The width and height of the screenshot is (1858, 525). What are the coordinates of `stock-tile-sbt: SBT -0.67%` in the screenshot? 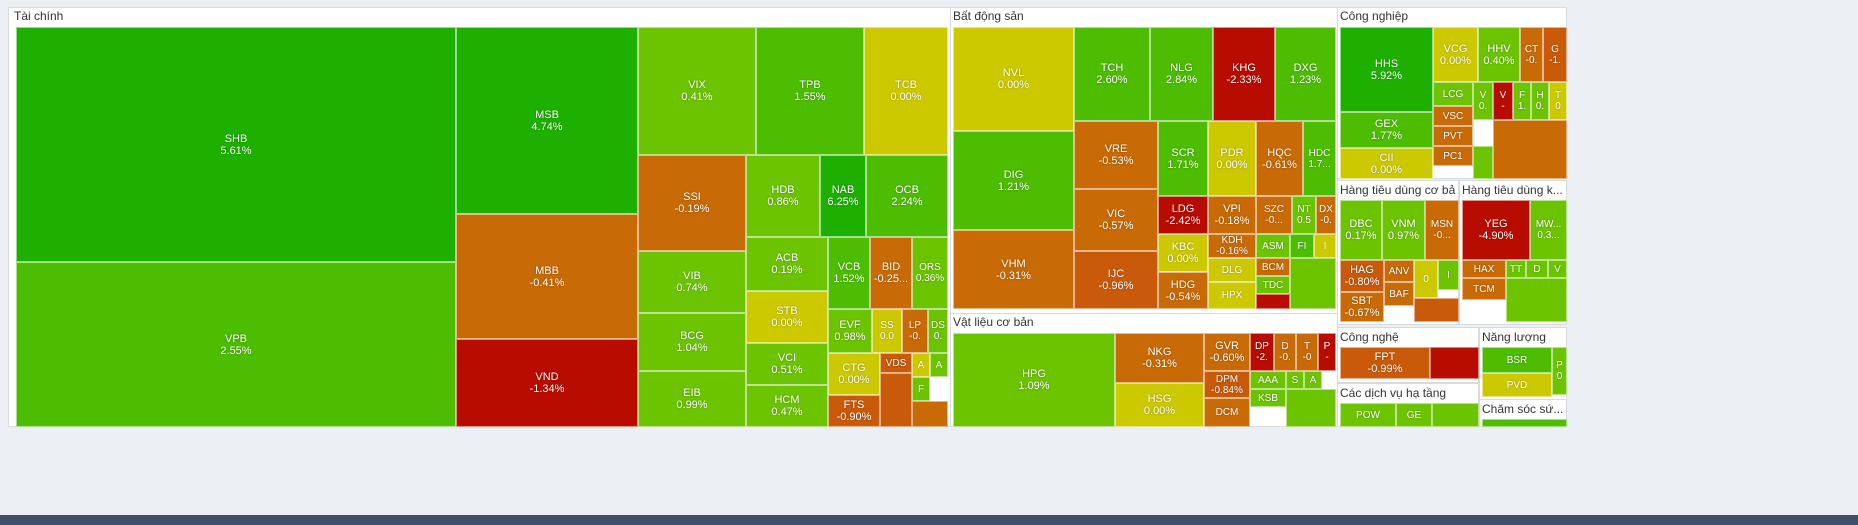 It's located at (1362, 307).